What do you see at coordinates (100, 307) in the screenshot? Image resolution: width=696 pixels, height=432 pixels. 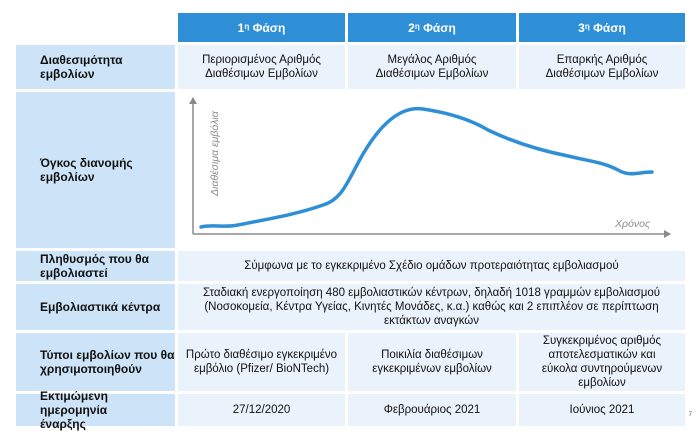 I see `centers-label-text: Εμβολιαστικά κέντρα` at bounding box center [100, 307].